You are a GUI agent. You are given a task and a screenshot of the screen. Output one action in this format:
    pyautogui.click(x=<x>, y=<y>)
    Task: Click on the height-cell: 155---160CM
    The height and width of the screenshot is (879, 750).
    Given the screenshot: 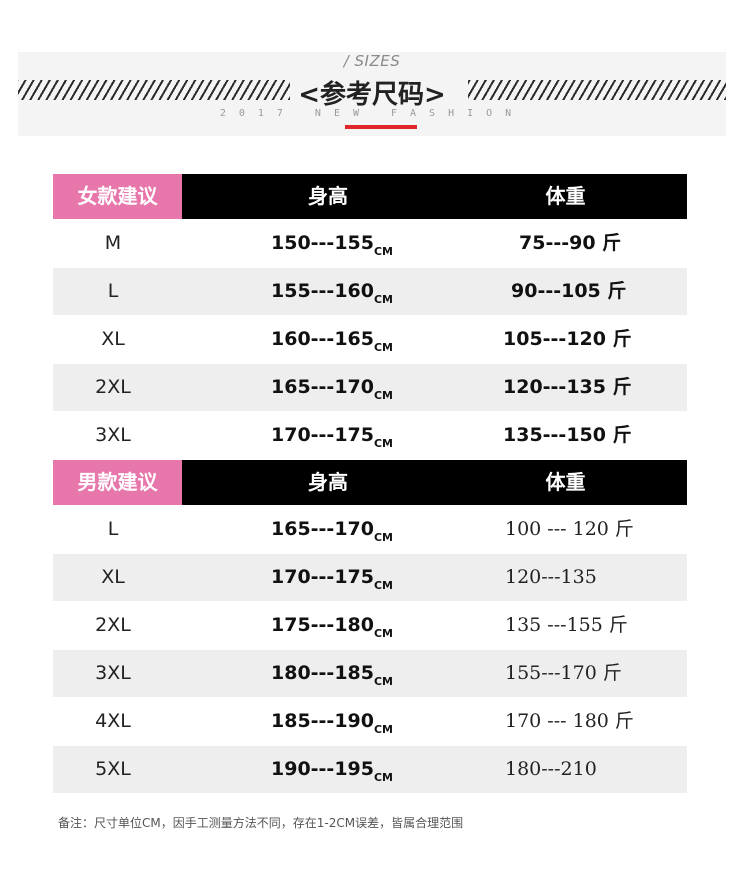 What is the action you would take?
    pyautogui.click(x=332, y=293)
    